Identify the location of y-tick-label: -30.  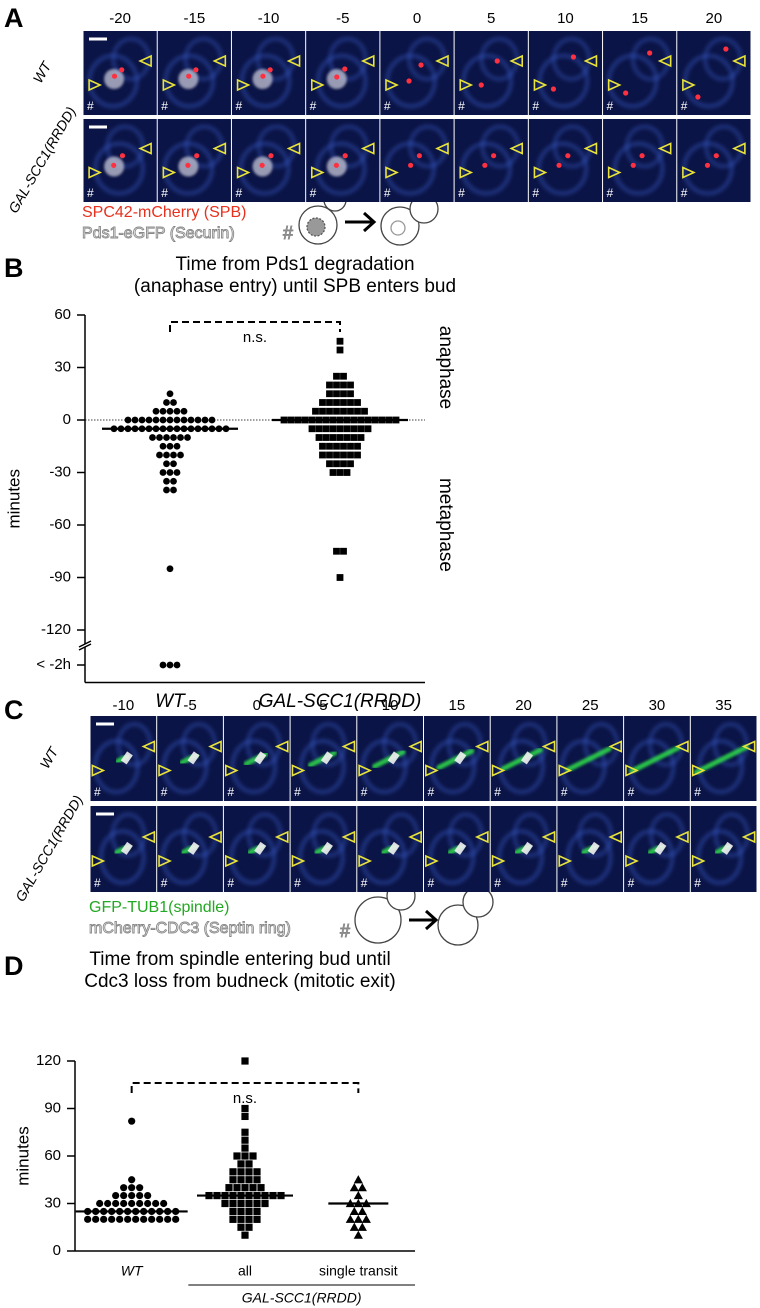
(60, 471).